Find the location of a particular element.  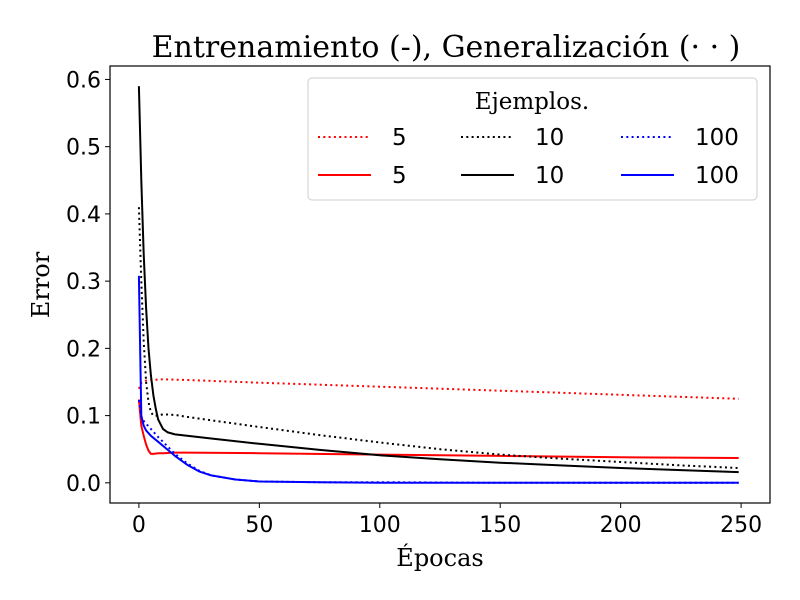

x-tick-label: 200 is located at coordinates (621, 525).